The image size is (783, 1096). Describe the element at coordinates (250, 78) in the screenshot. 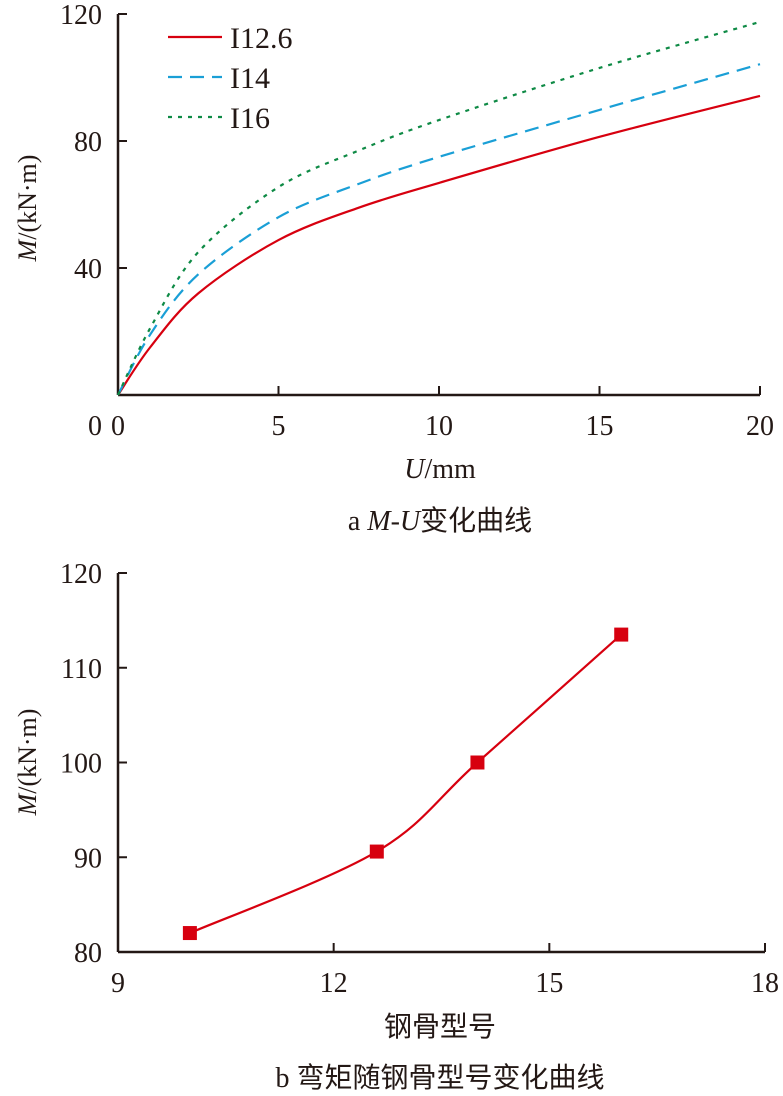

I see `legend-label-I14: I14` at that location.